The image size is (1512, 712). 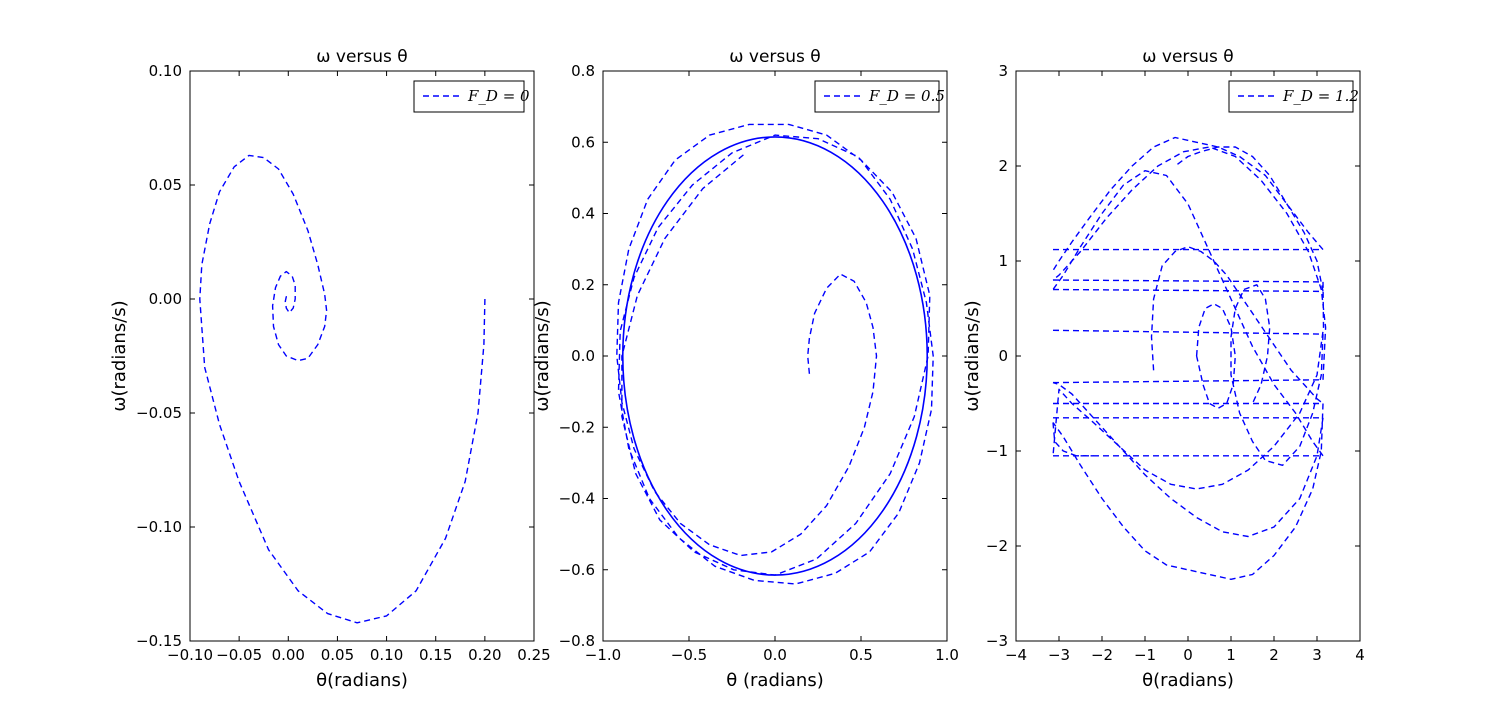 What do you see at coordinates (689, 655) in the screenshot?
I see `x-tick-label: −0.5` at bounding box center [689, 655].